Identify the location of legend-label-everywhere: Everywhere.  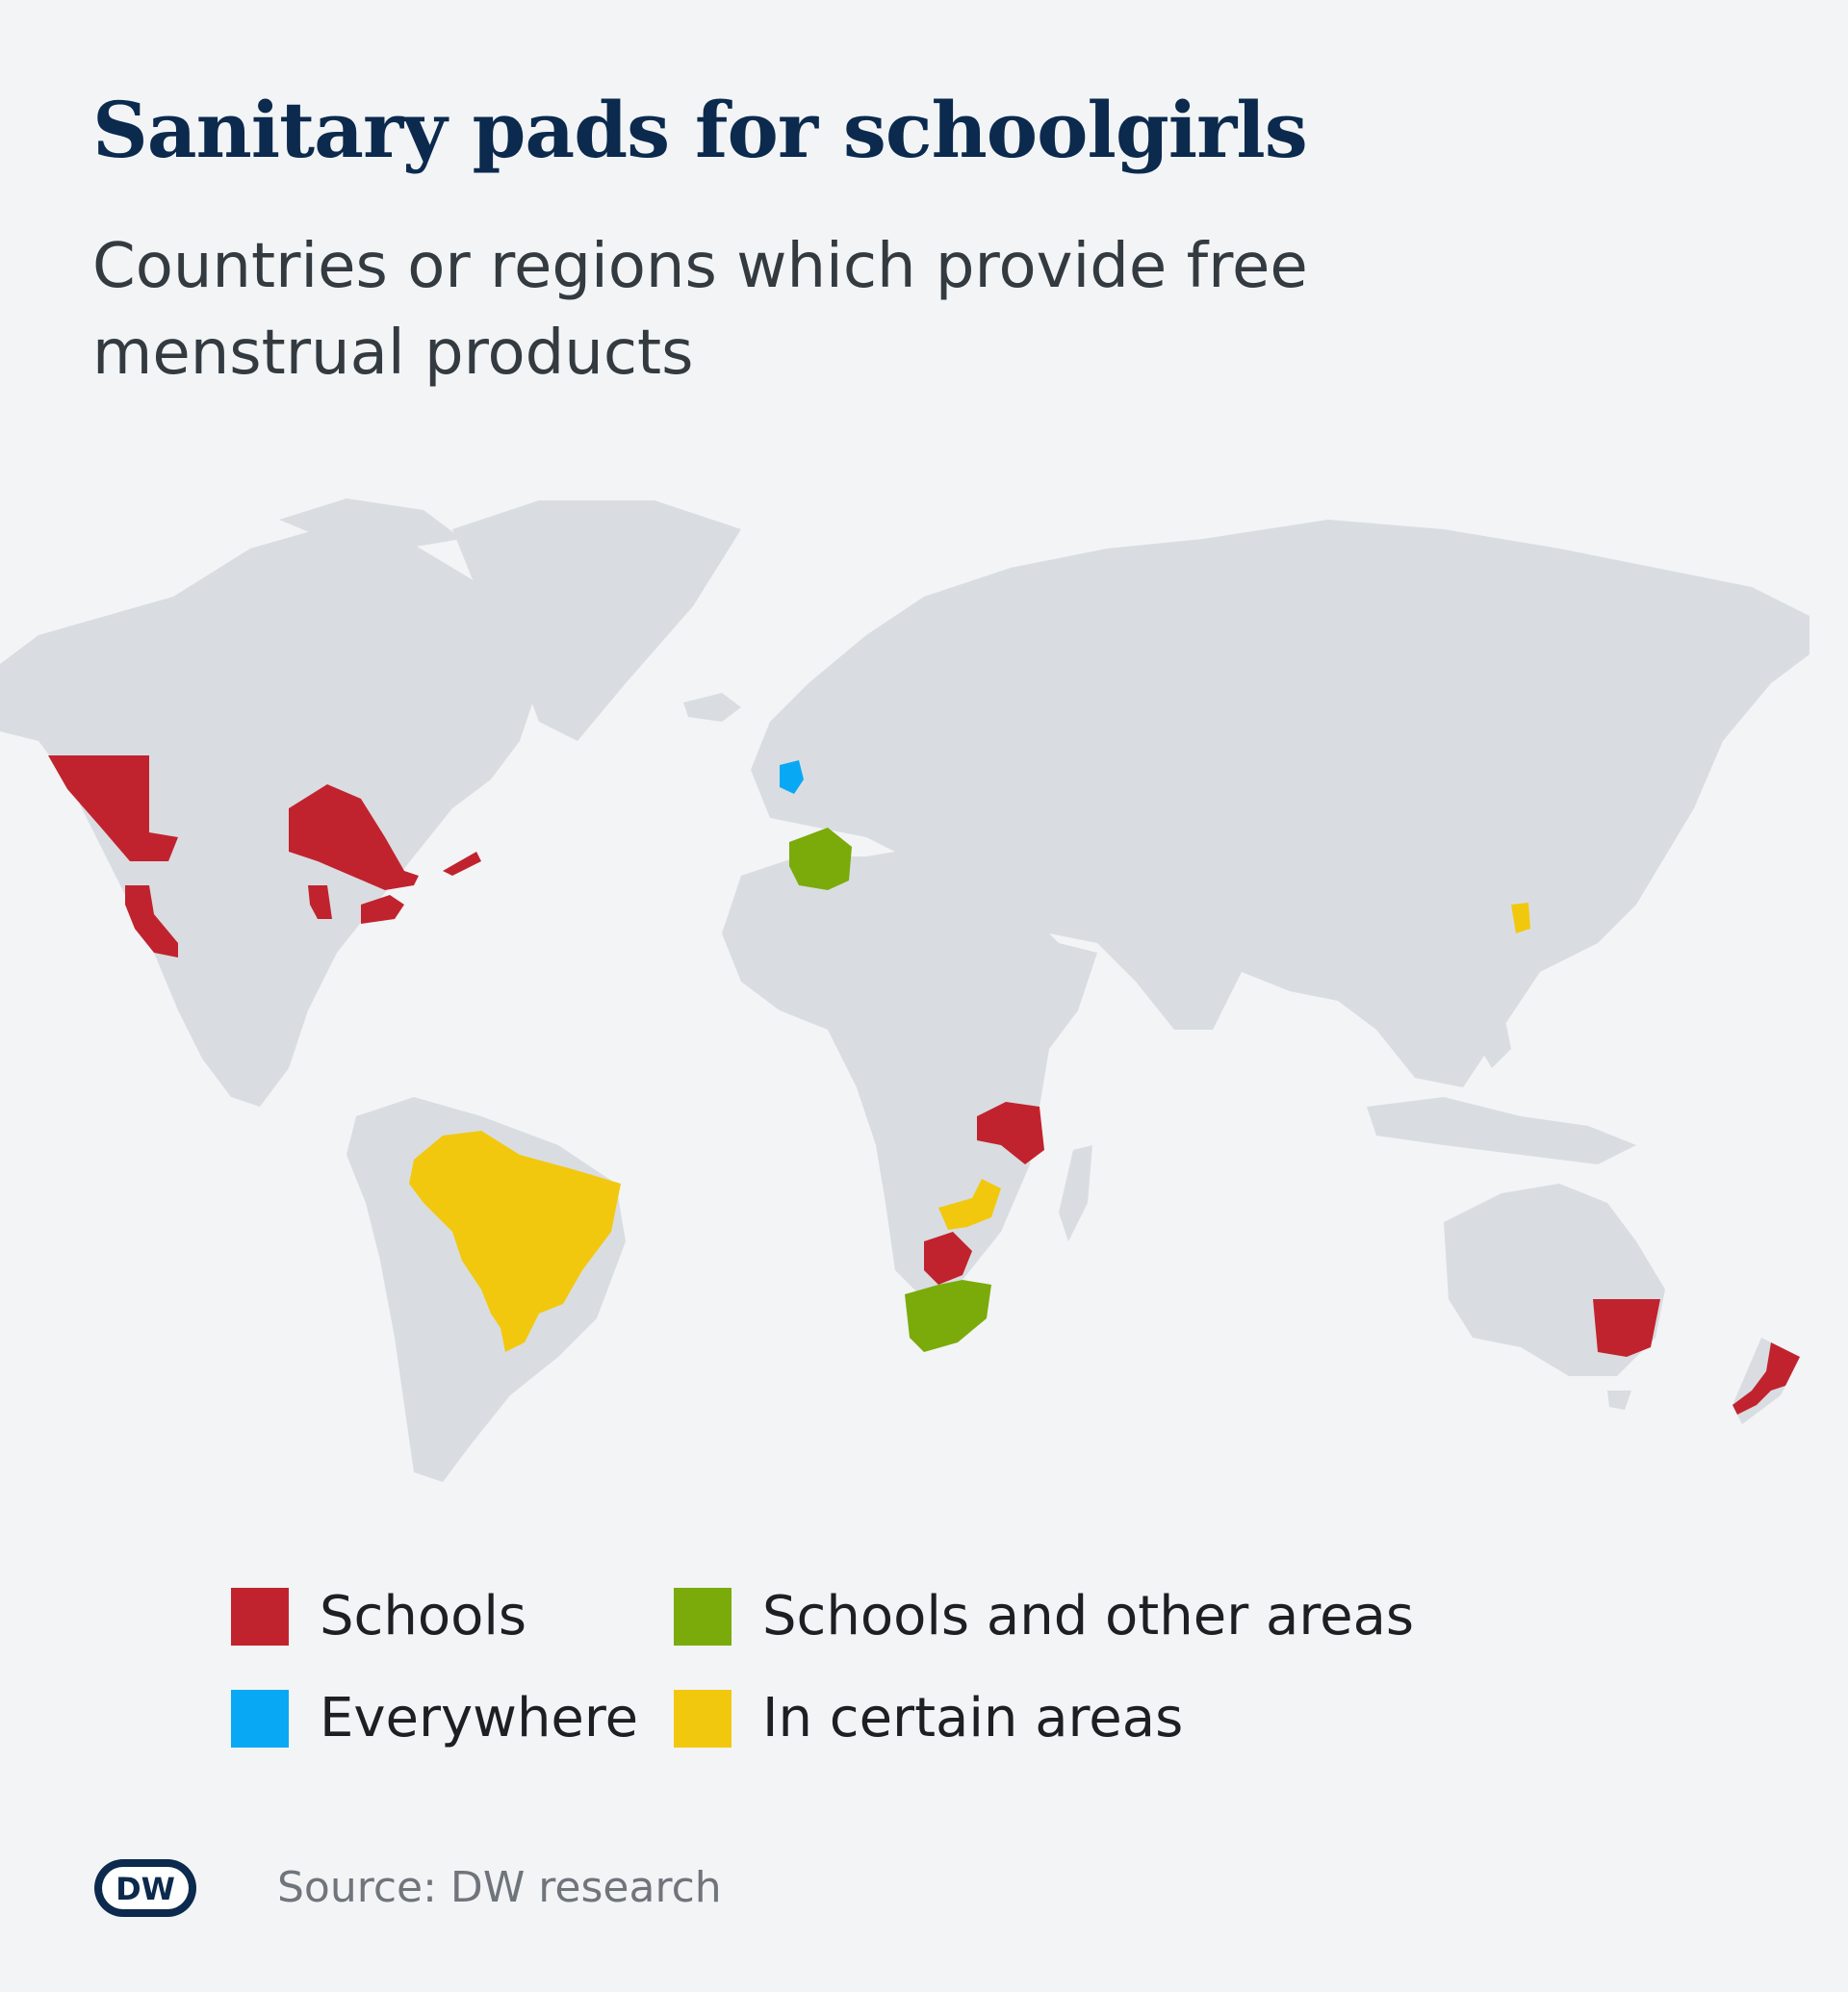
(479, 1718).